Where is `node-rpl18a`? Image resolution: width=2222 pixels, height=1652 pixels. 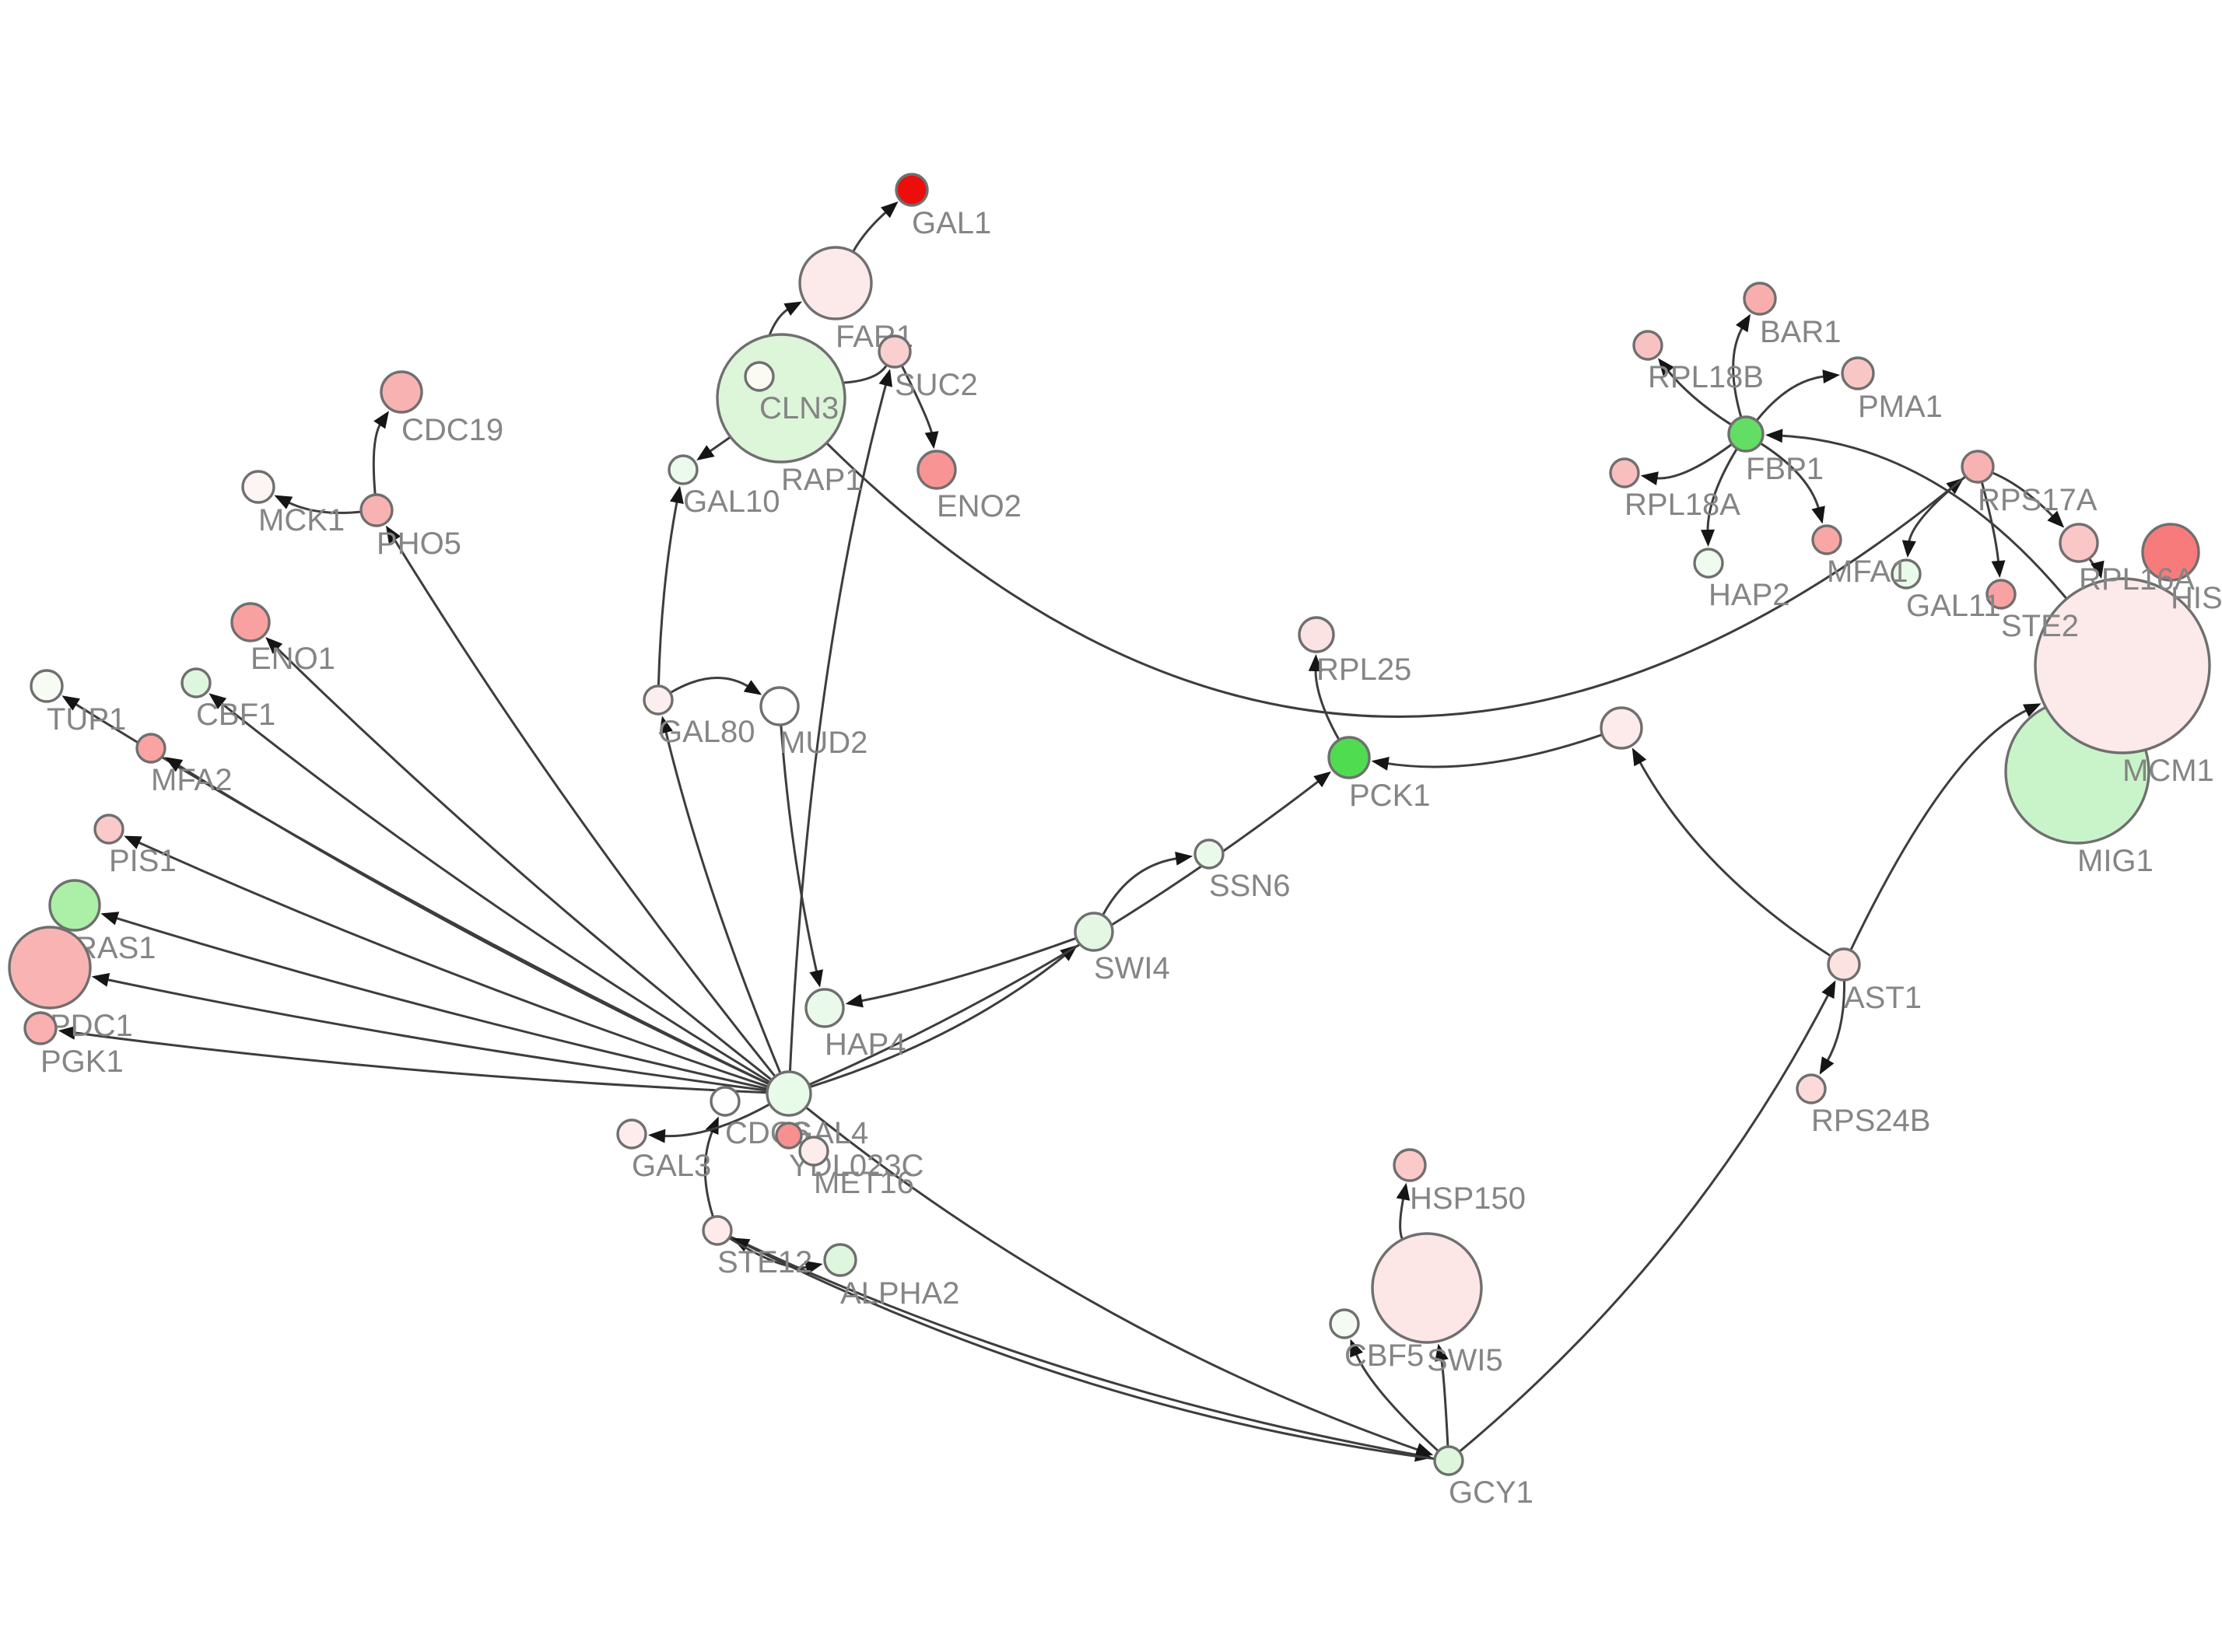
node-rpl18a is located at coordinates (1624, 472).